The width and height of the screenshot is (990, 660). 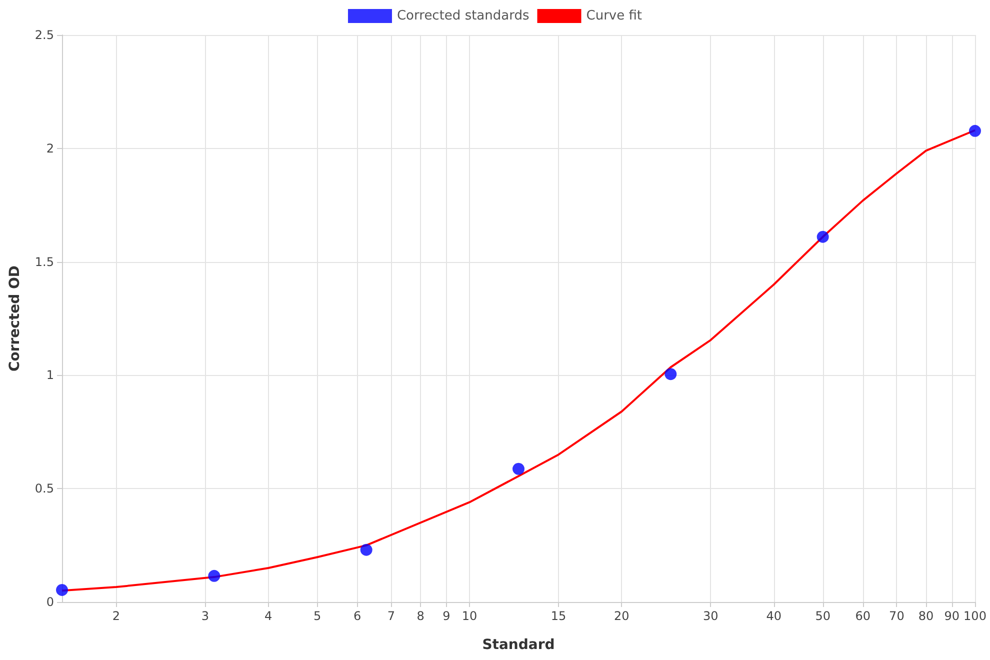 What do you see at coordinates (470, 616) in the screenshot?
I see `x-tick-label: 10` at bounding box center [470, 616].